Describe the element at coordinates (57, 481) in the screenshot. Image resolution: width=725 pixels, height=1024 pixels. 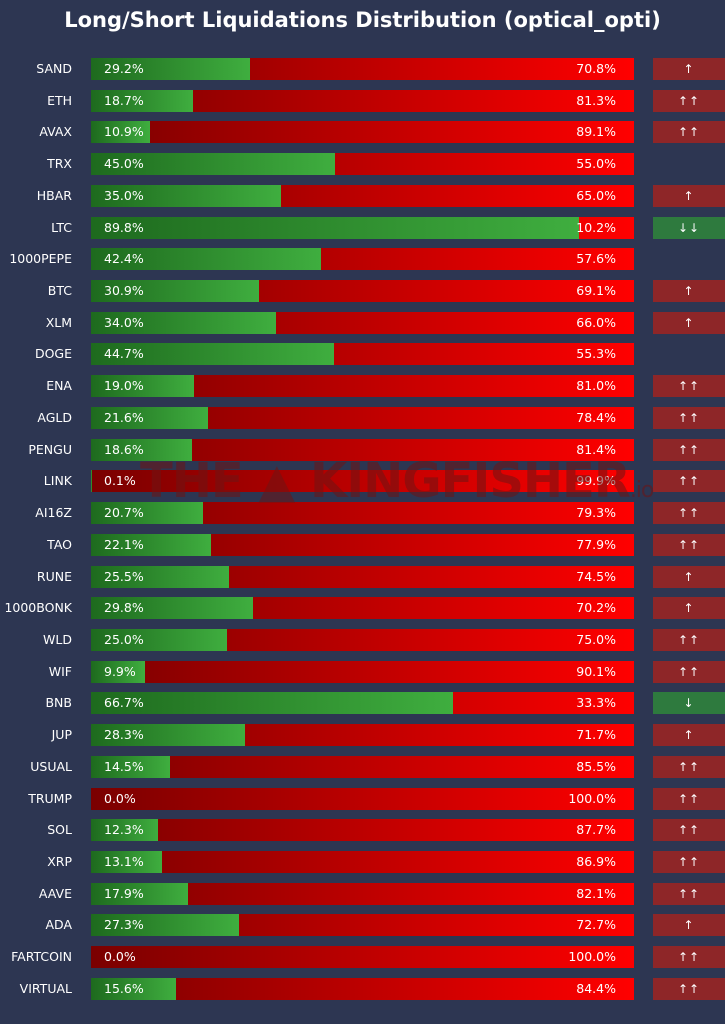
I see `symbol-label: LINK` at that location.